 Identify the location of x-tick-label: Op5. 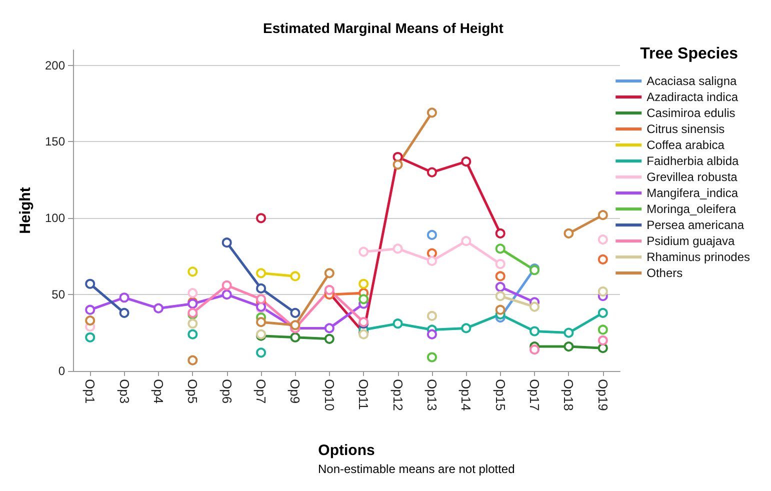
(192, 391).